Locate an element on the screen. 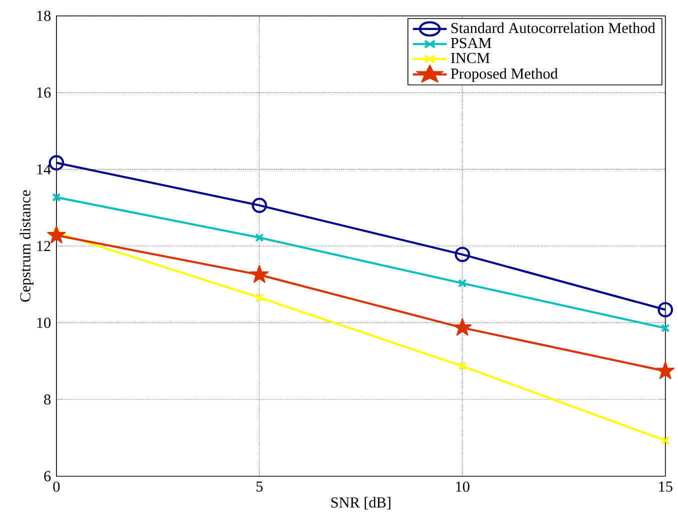  y-tick-label: 14 is located at coordinates (44, 169).